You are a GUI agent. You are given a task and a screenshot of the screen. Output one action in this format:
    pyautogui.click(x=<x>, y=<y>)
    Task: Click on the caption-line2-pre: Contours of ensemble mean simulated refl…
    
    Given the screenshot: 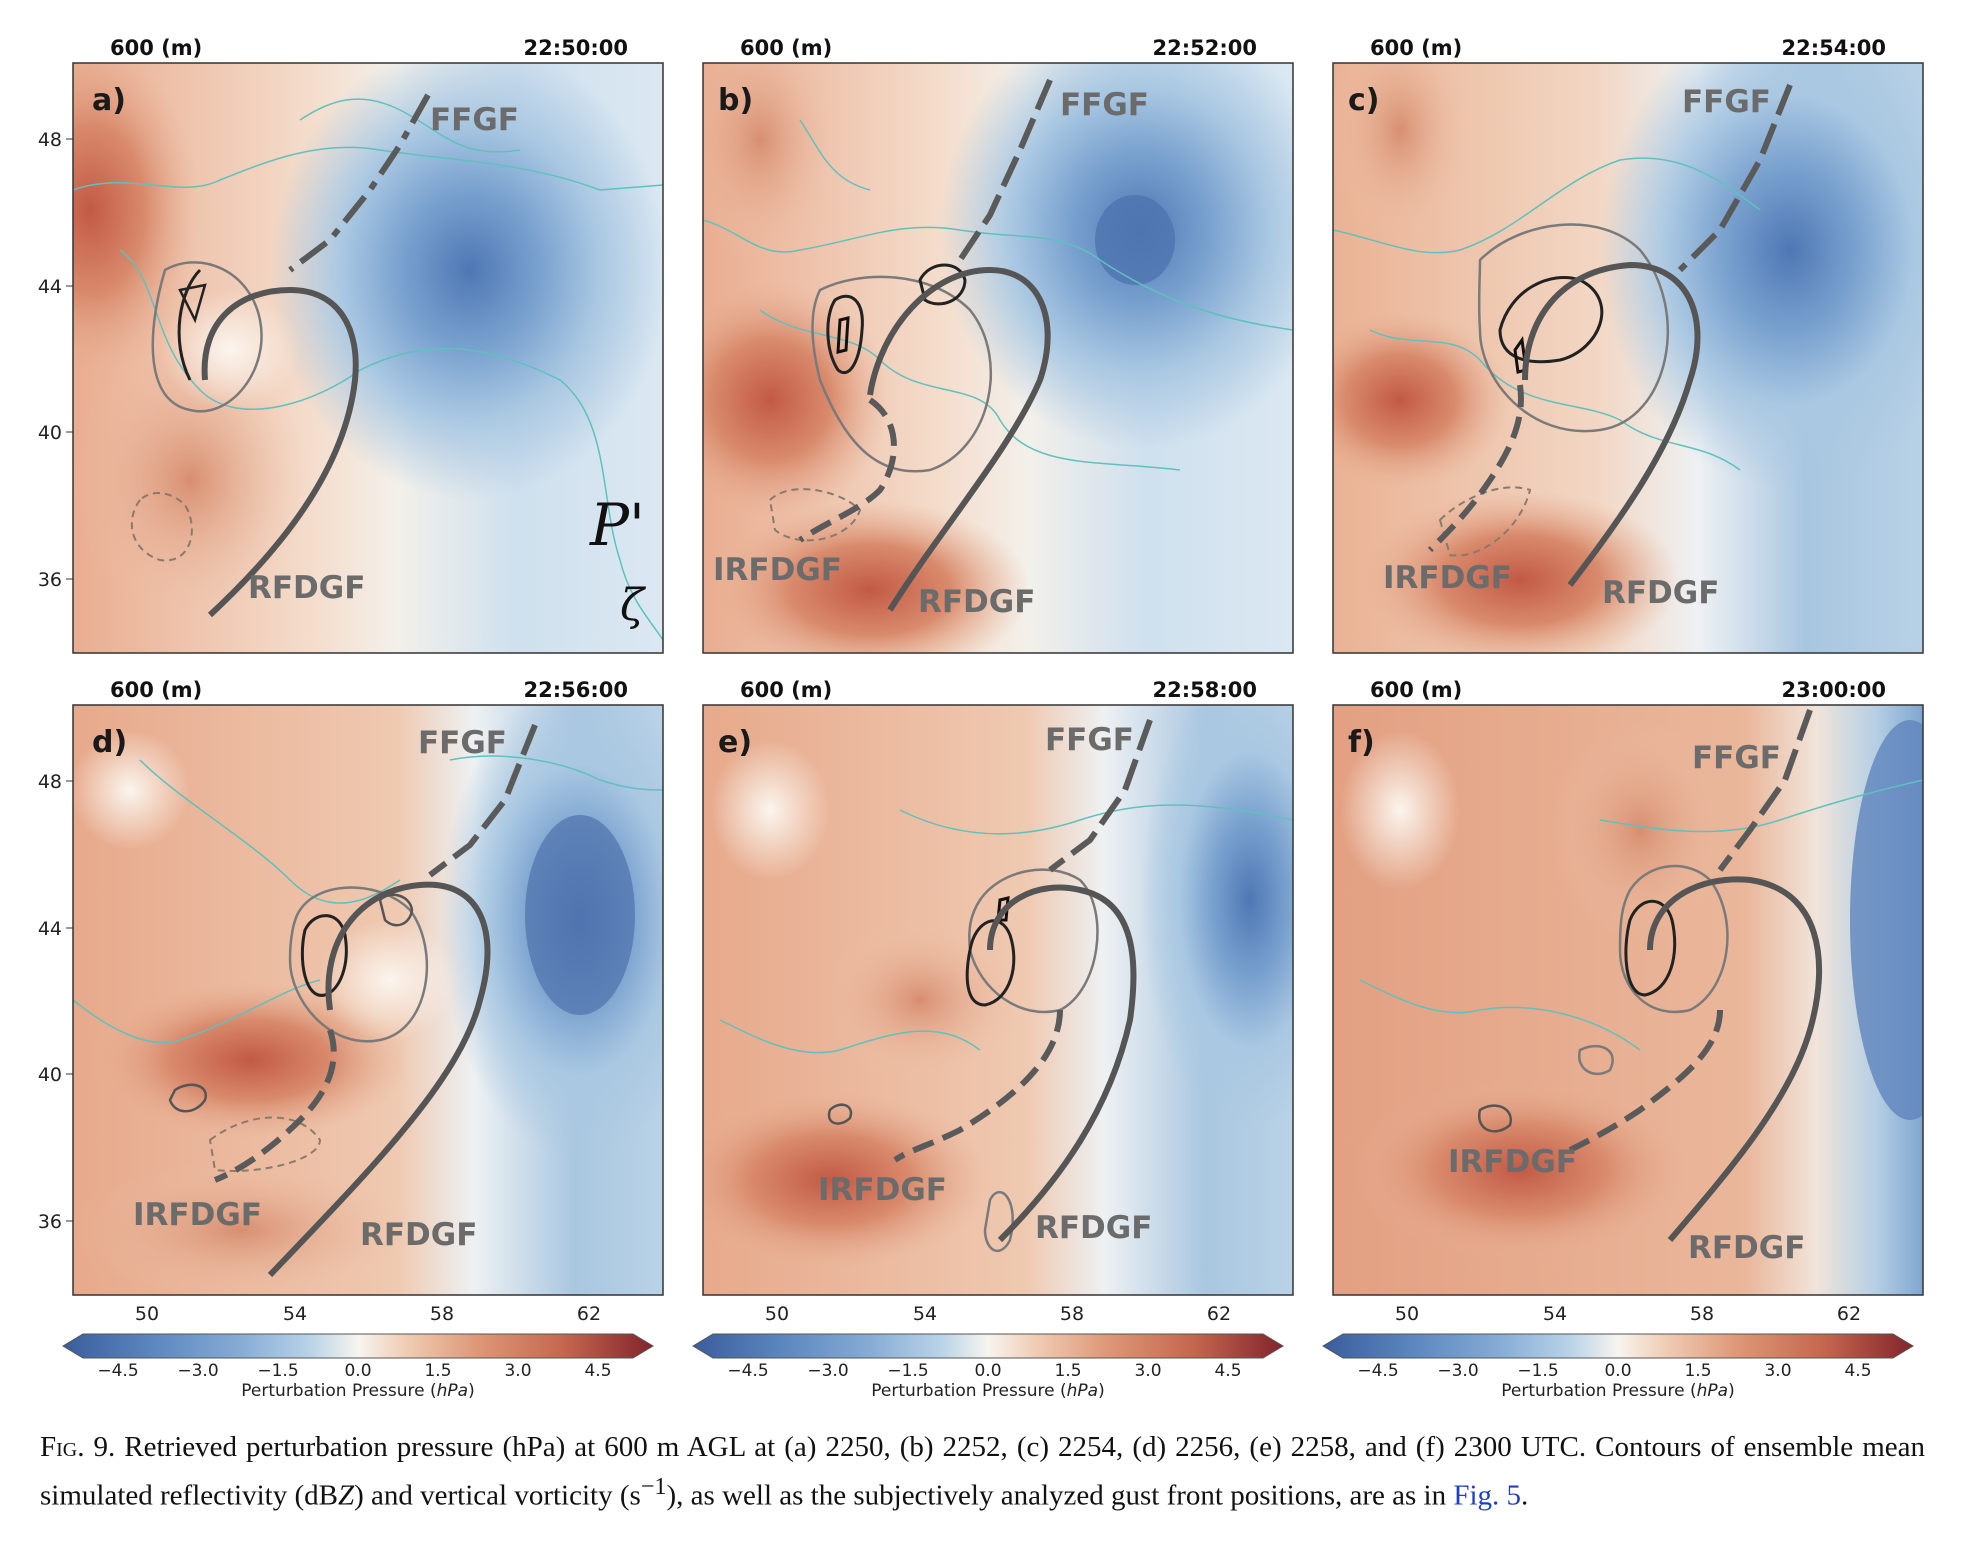 What is the action you would take?
    pyautogui.click(x=982, y=1471)
    